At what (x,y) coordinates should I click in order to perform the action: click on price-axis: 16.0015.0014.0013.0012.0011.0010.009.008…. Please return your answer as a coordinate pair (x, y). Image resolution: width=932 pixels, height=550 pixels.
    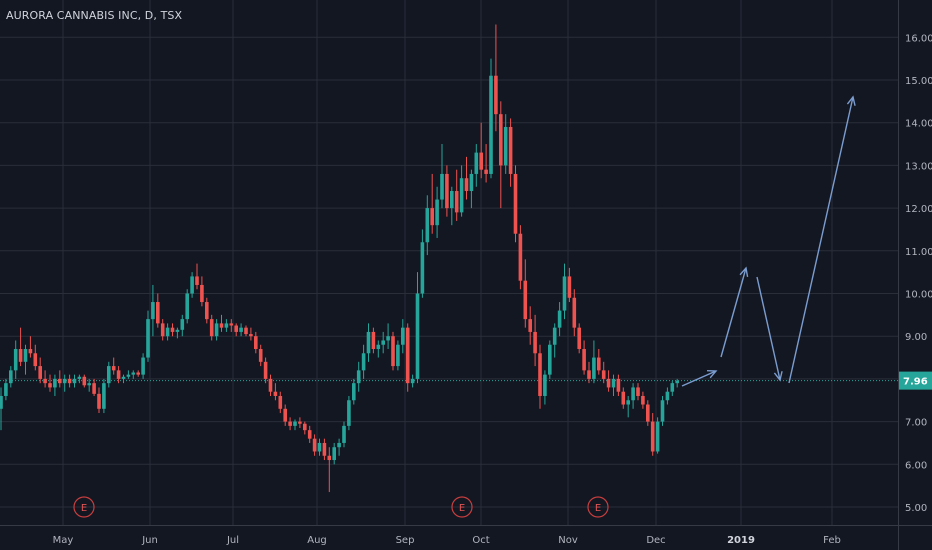
    Looking at the image, I should click on (915, 275).